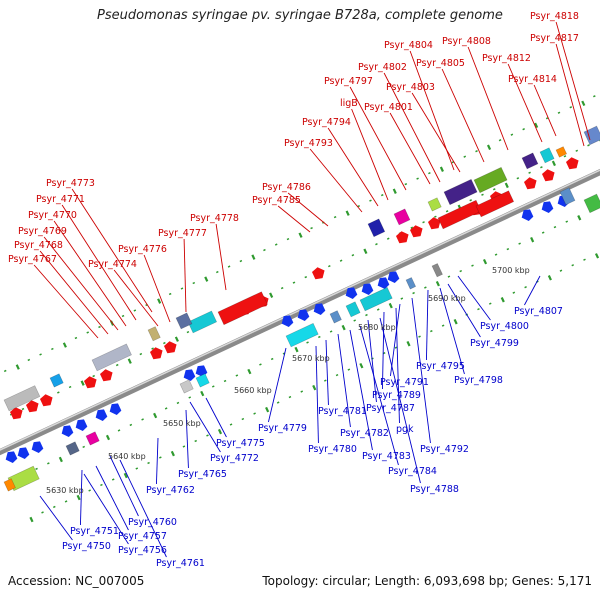 Image resolution: width=600 pixels, height=600 pixels. Describe the element at coordinates (412, 471) in the screenshot. I see `reverse-gene-label: Psyr_4784` at that location.